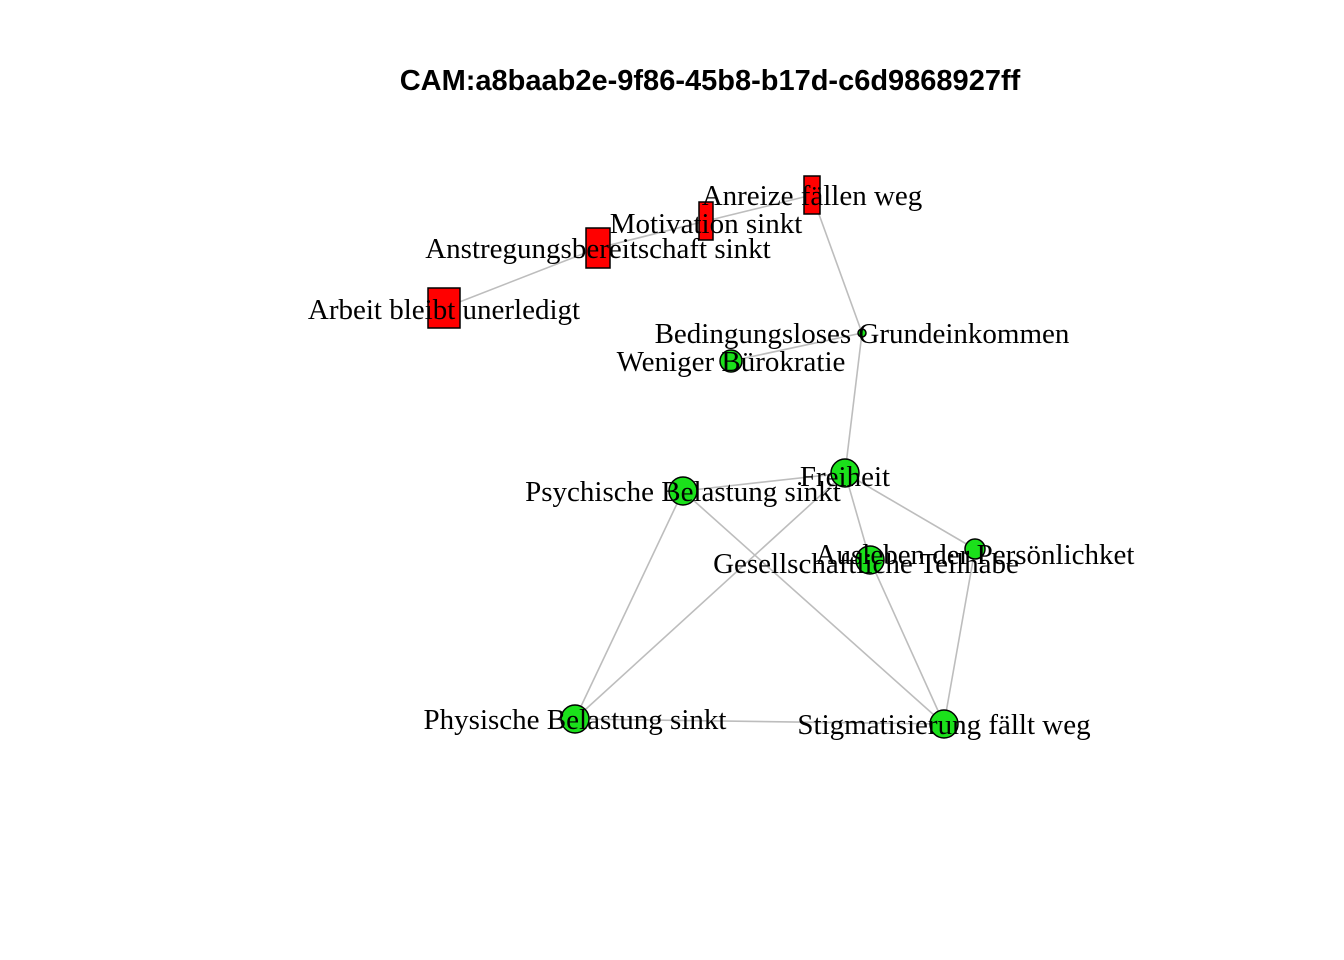  What do you see at coordinates (910, 511) in the screenshot?
I see `edge-freiheit-ausleben` at bounding box center [910, 511].